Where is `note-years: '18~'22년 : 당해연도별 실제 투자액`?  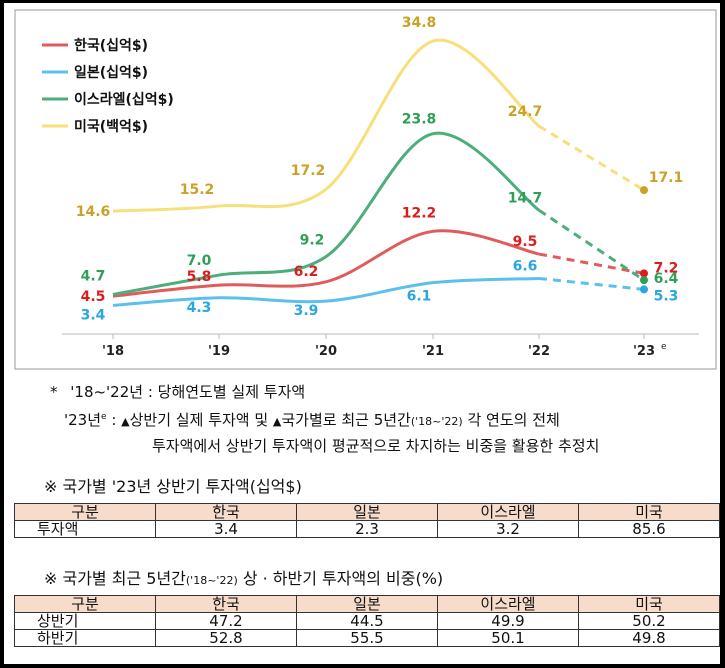 note-years: '18~'22년 : 당해연도별 실제 투자액 is located at coordinates (188, 392).